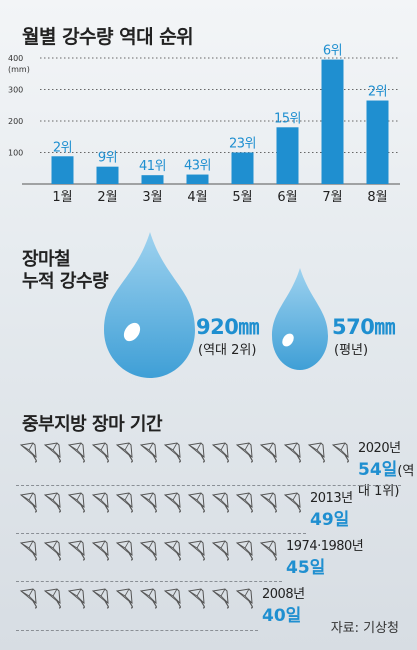  I want to click on monsoon-year: 2020년, so click(379, 448).